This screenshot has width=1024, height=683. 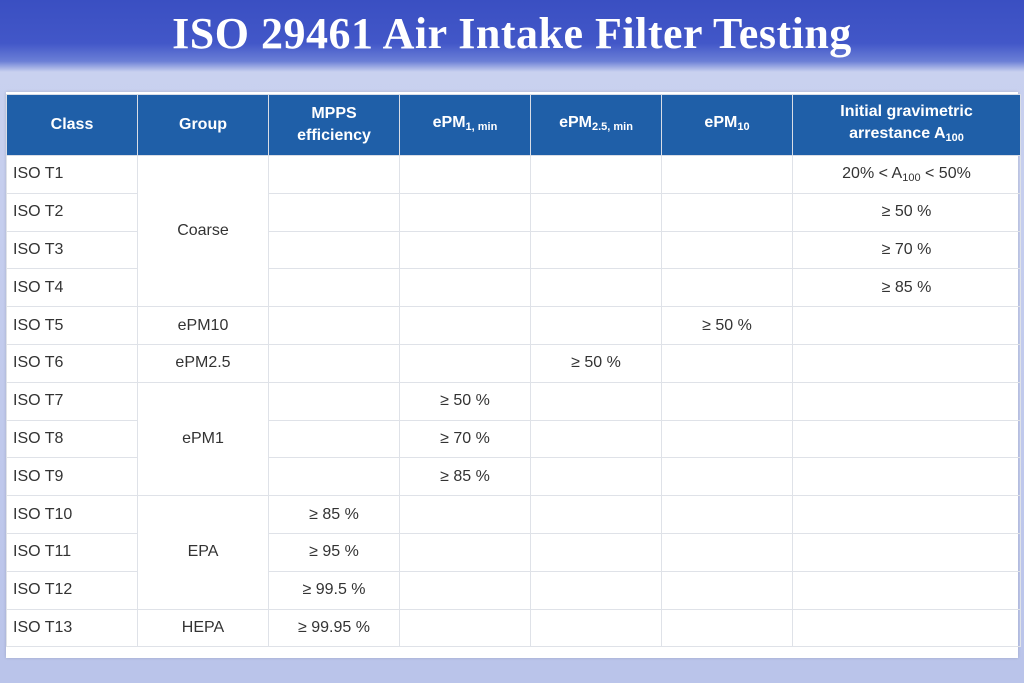 I want to click on table-row: ISO T6 ePM2.5 ≥ 50 %, so click(x=513, y=363).